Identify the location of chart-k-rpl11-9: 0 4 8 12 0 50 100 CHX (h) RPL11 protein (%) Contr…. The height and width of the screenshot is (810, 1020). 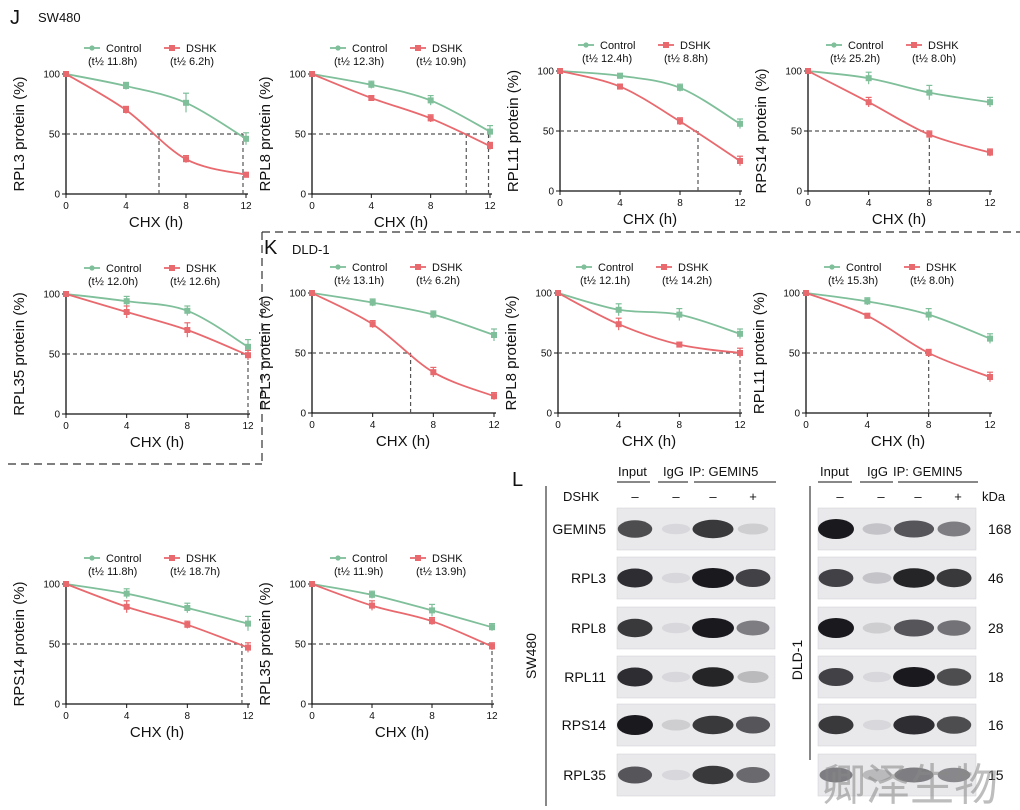
(873, 356).